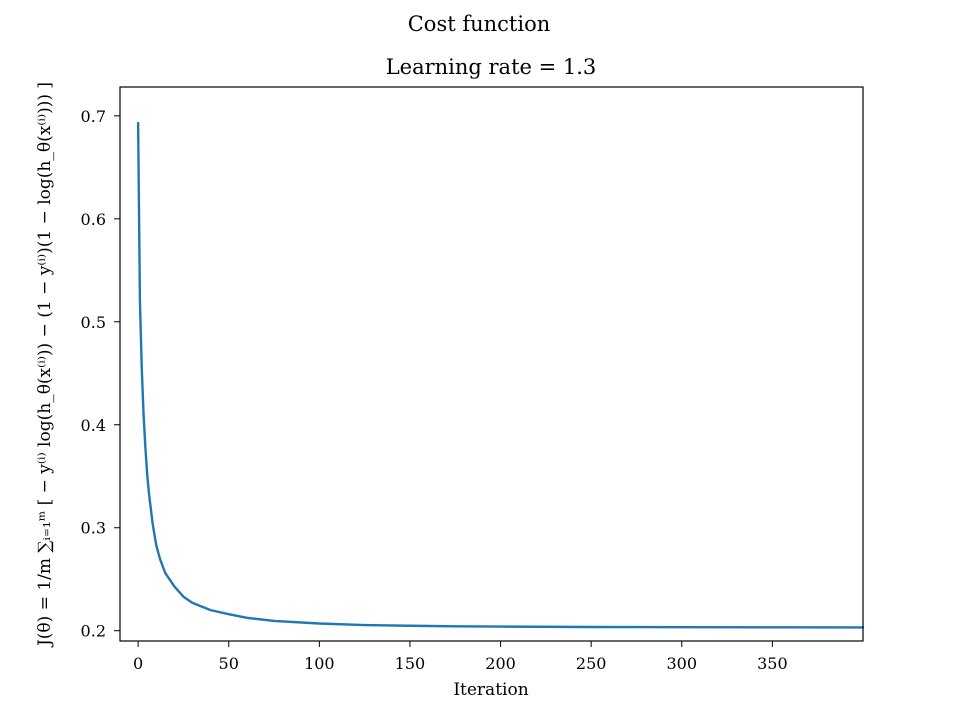 The image size is (960, 720). What do you see at coordinates (93, 219) in the screenshot?
I see `y-tick-label-0-6: 0.6` at bounding box center [93, 219].